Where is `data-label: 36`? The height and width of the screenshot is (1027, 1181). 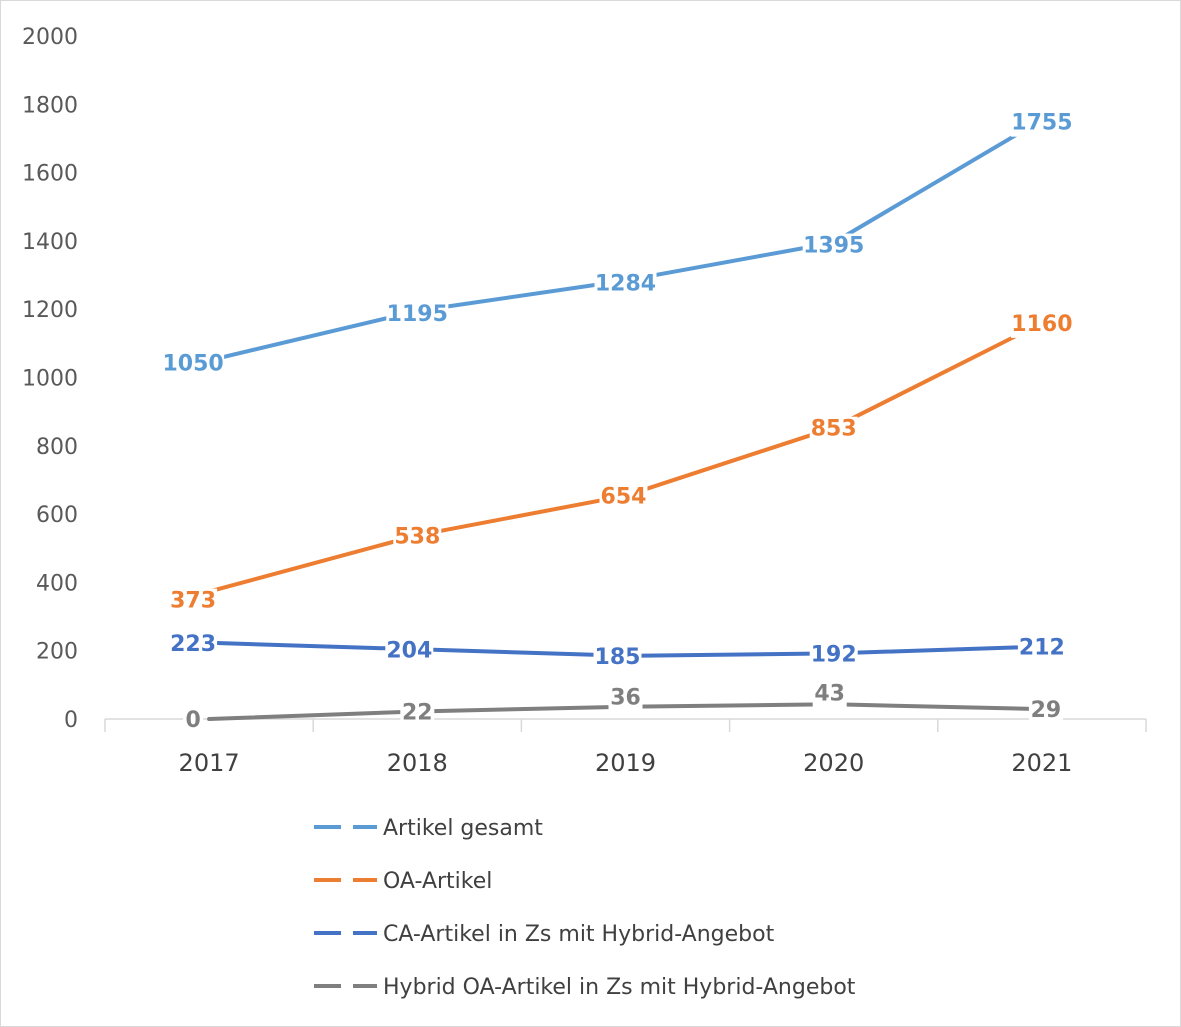 data-label: 36 is located at coordinates (625, 698).